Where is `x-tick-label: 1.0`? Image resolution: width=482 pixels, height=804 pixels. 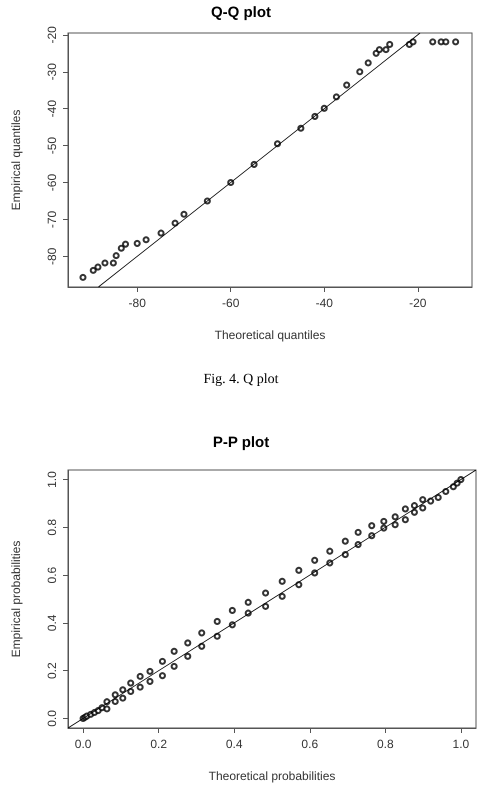
x-tick-label: 1.0 is located at coordinates (461, 744).